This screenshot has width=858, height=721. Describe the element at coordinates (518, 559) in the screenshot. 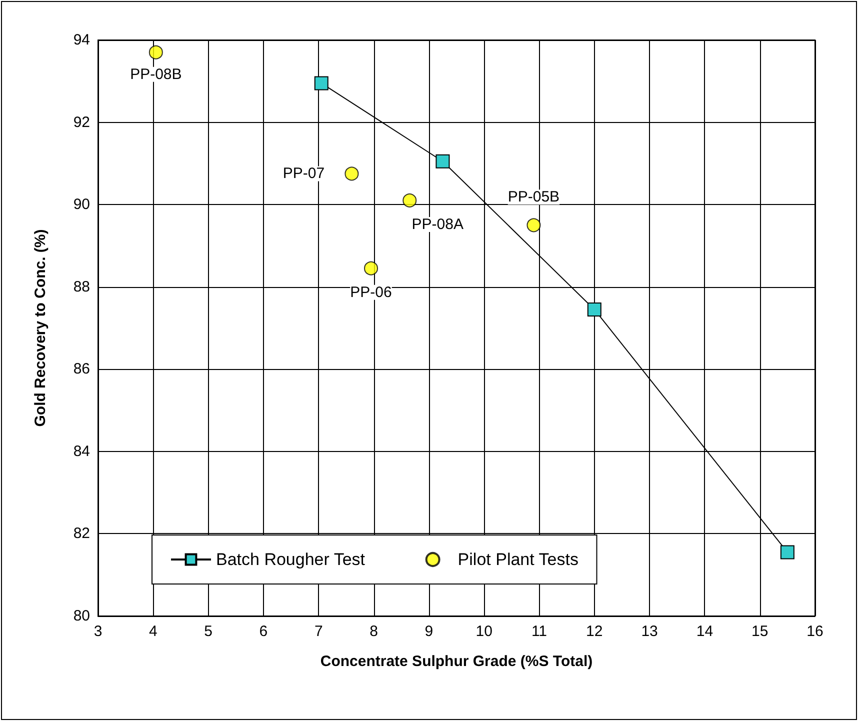

I see `legend-label: Pilot Plant Tests` at that location.